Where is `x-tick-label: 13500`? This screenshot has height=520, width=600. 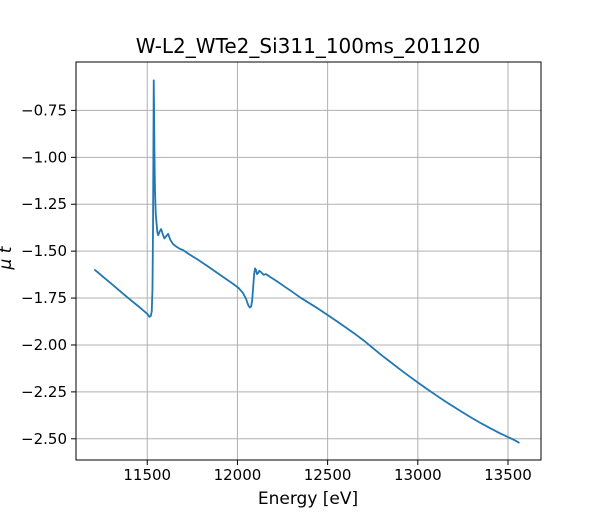 x-tick-label: 13500 is located at coordinates (508, 475).